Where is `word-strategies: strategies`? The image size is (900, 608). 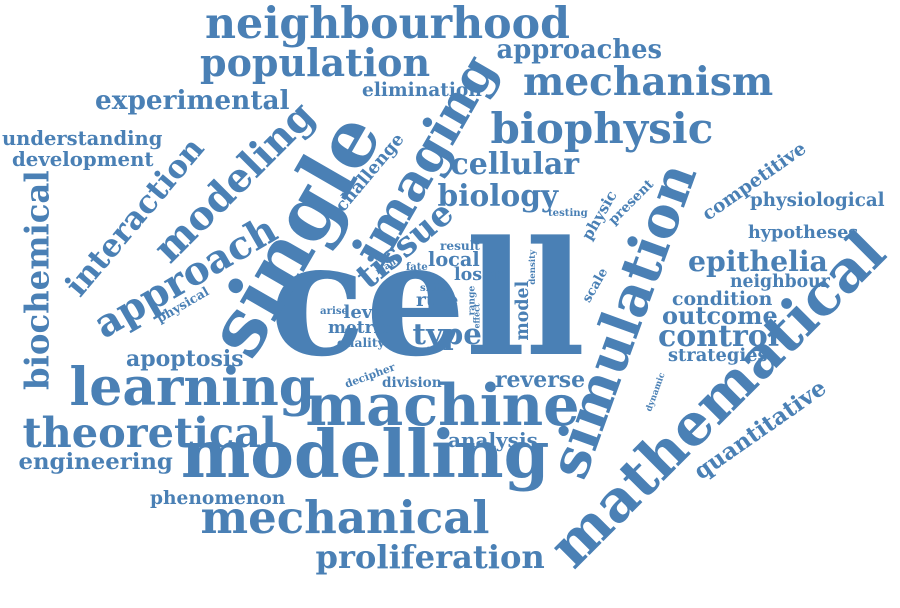
word-strategies: strategies is located at coordinates (718, 355).